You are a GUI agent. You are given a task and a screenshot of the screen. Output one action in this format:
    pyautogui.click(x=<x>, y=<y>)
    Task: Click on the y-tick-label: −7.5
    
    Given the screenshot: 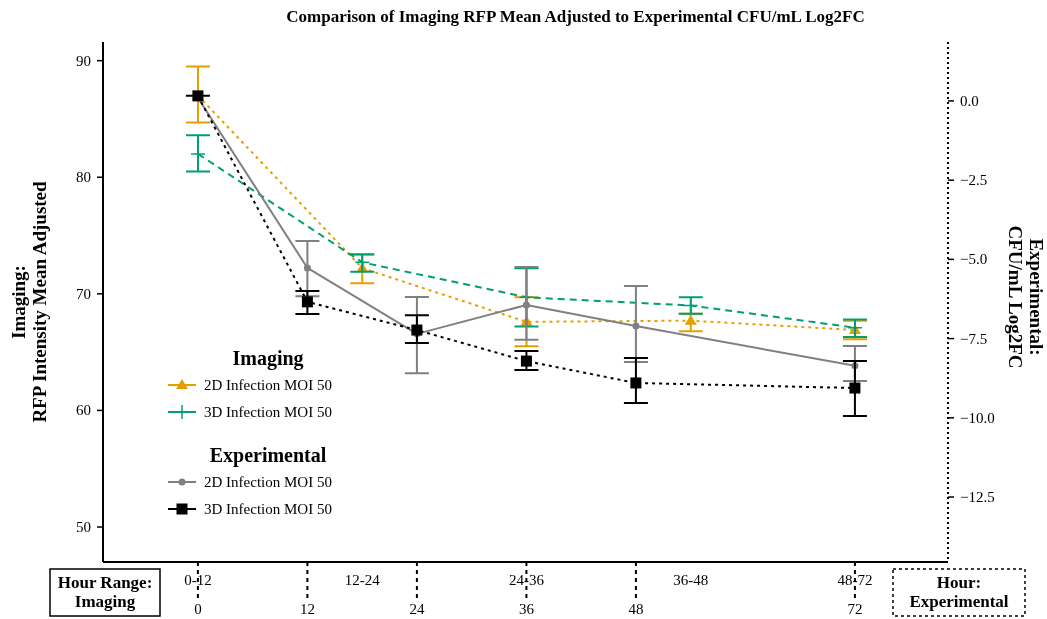 What is the action you would take?
    pyautogui.click(x=974, y=338)
    